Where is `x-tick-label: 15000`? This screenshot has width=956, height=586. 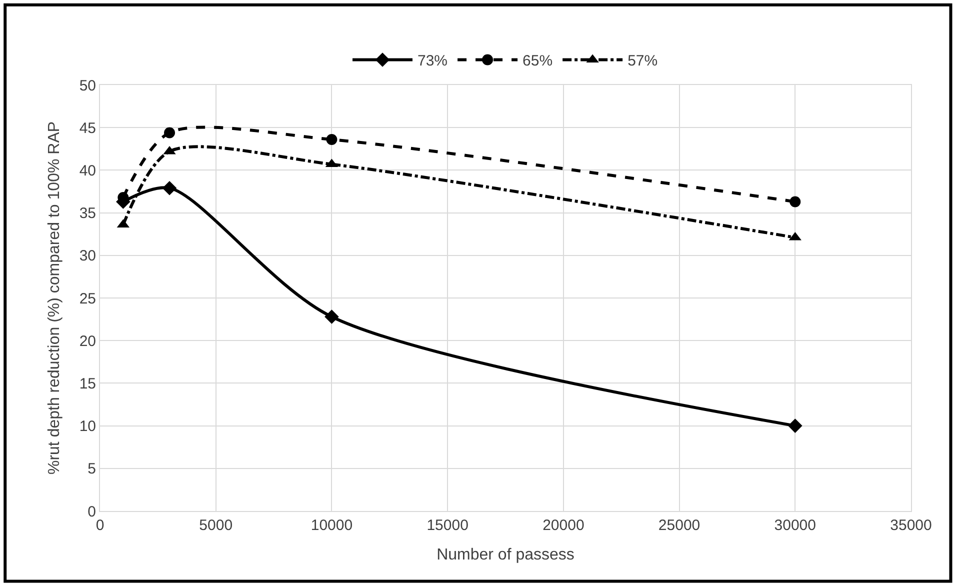
x-tick-label: 15000 is located at coordinates (447, 525).